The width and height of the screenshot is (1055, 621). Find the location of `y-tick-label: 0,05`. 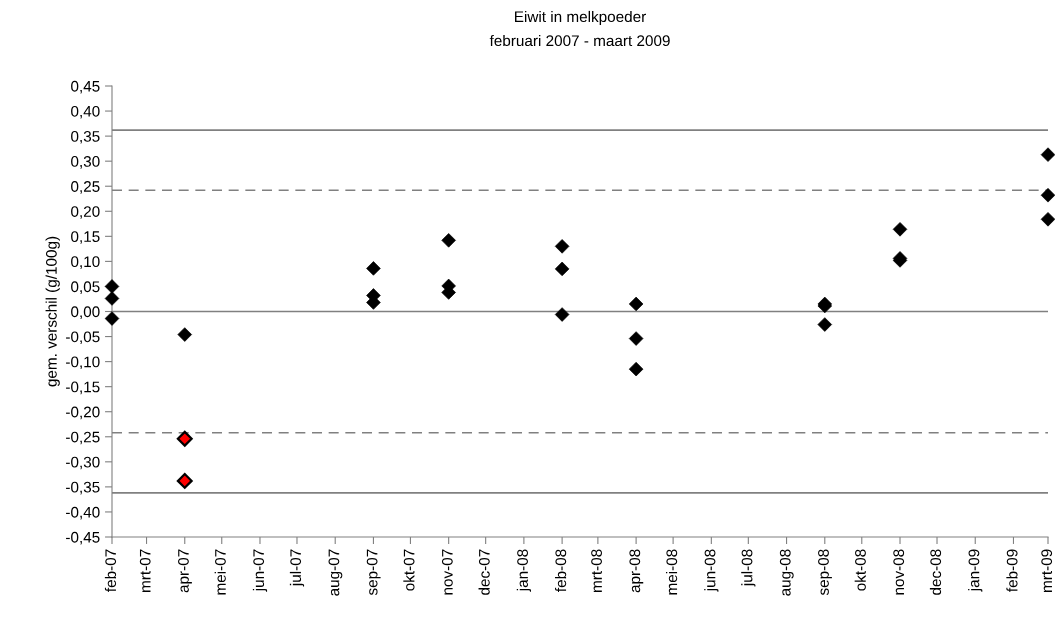

y-tick-label: 0,05 is located at coordinates (85, 287).